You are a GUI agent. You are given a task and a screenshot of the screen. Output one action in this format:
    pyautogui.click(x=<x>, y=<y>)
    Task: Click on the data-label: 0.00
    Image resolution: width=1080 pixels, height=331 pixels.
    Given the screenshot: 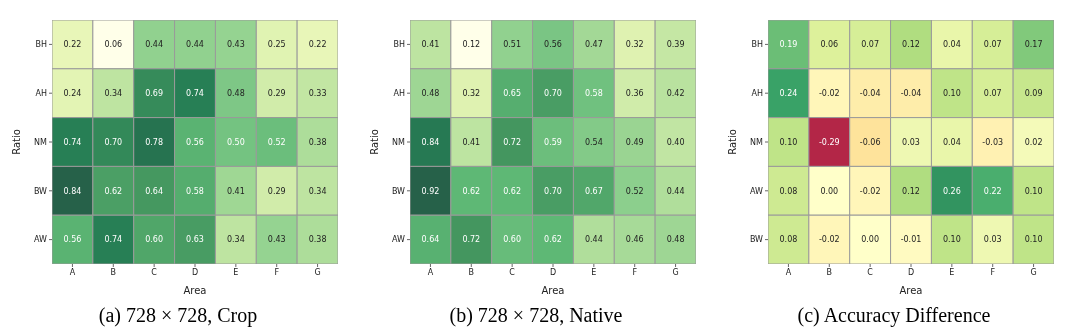 What is the action you would take?
    pyautogui.click(x=829, y=191)
    